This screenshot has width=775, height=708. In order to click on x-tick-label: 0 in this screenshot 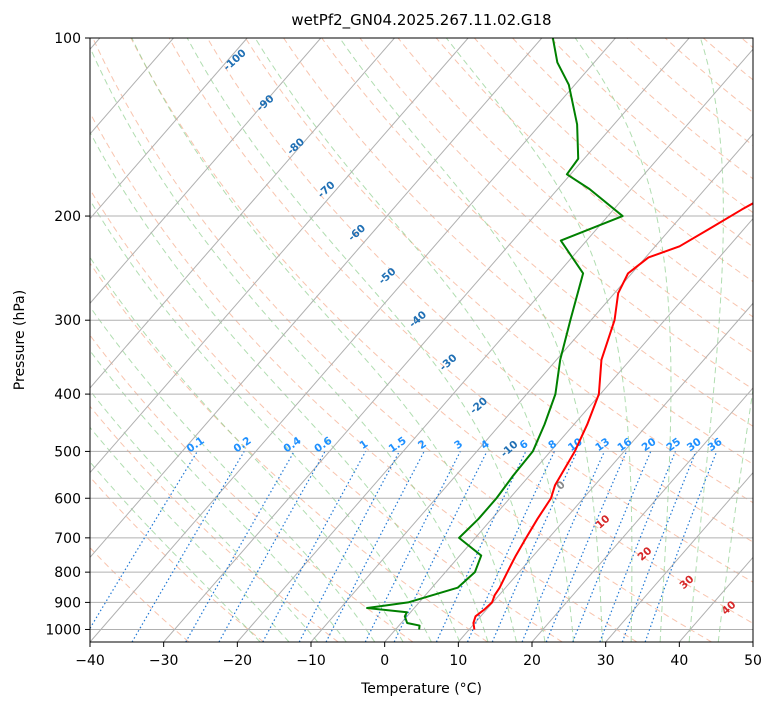, I will do `click(384, 661)`.